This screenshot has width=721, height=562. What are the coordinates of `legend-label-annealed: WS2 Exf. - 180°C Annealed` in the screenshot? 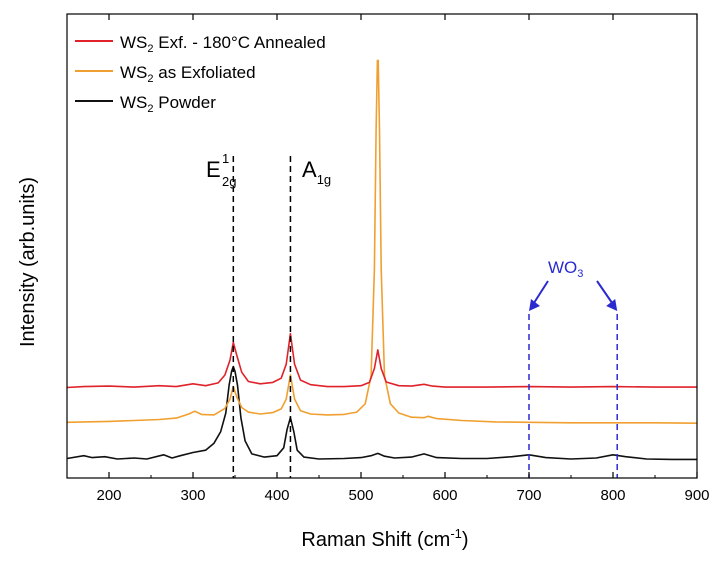 It's located at (223, 44).